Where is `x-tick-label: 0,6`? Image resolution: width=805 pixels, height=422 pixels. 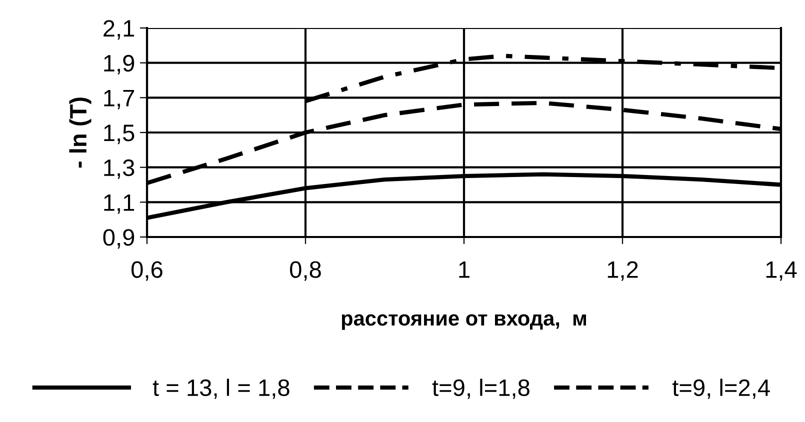
x-tick-label: 0,6 is located at coordinates (147, 271).